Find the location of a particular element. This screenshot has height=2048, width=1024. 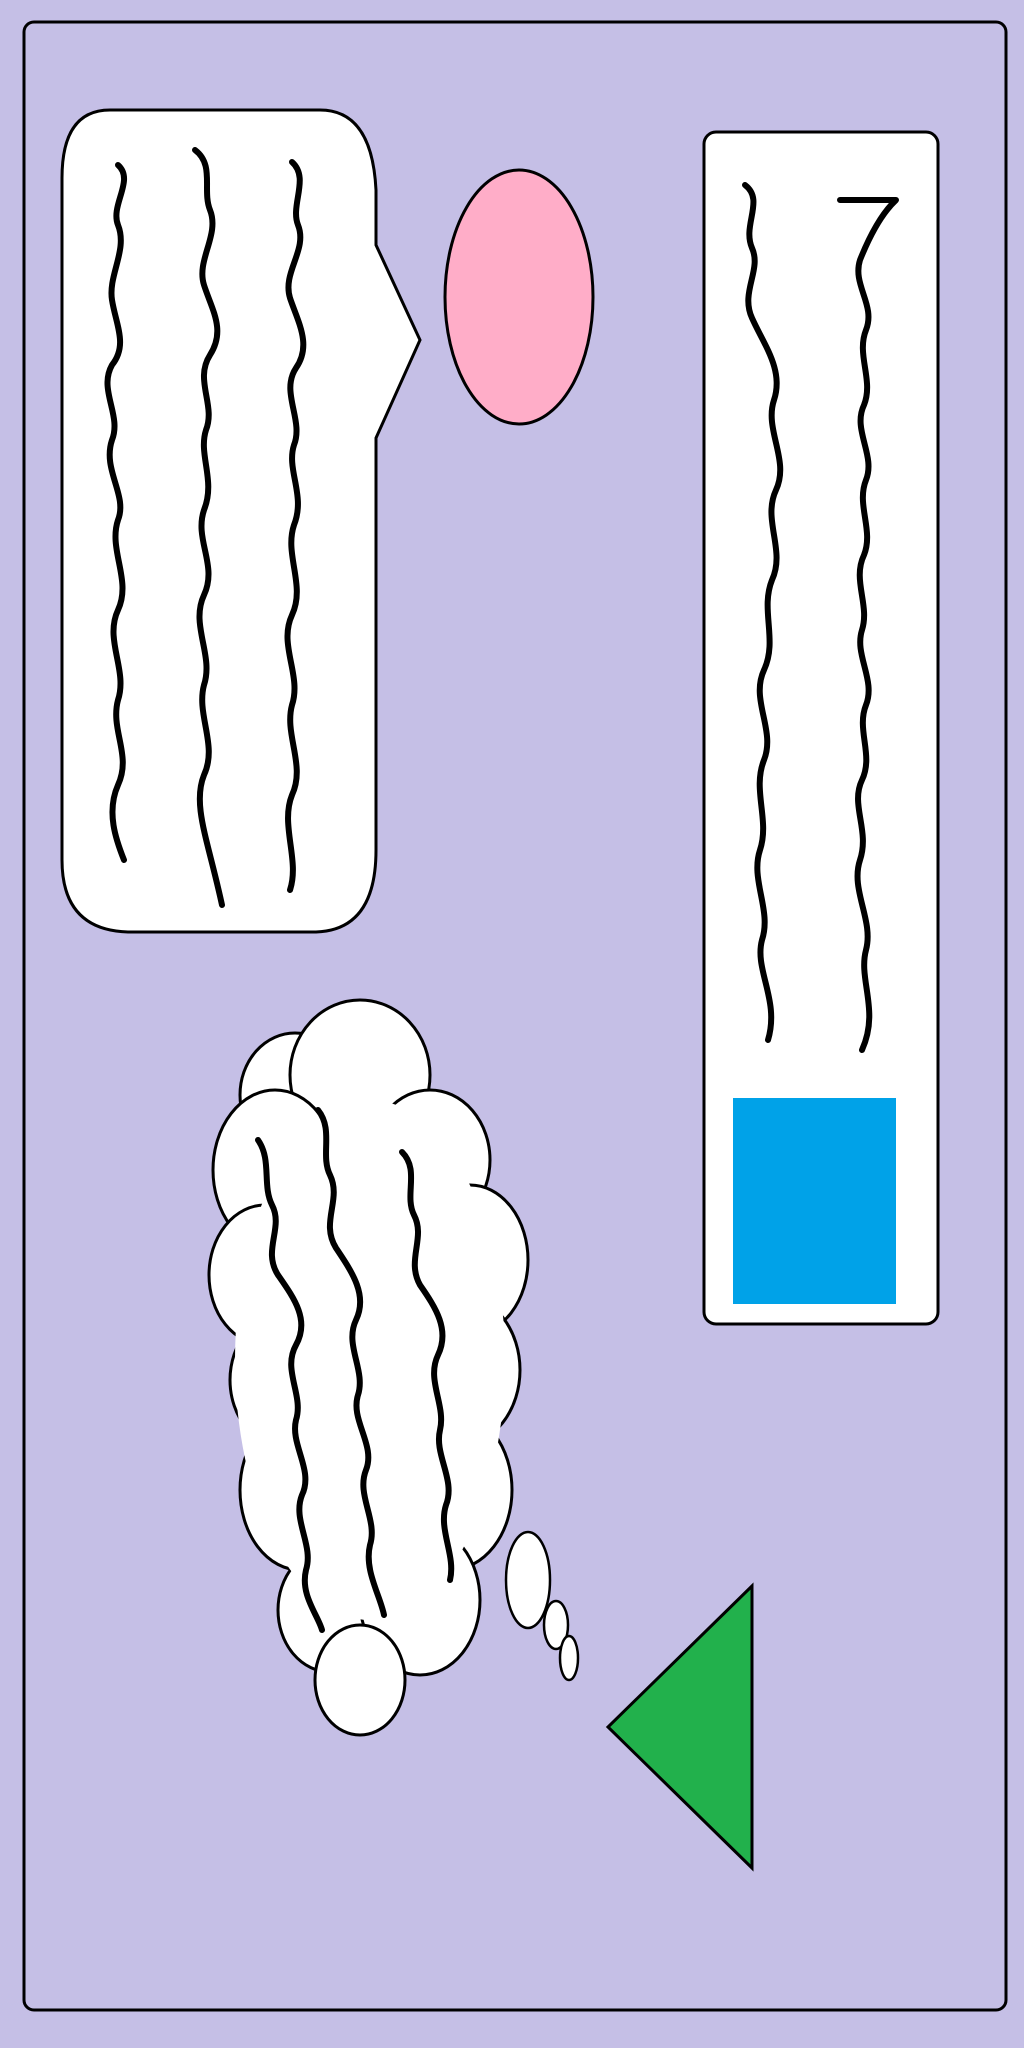

green-triangle is located at coordinates (679, 1727).